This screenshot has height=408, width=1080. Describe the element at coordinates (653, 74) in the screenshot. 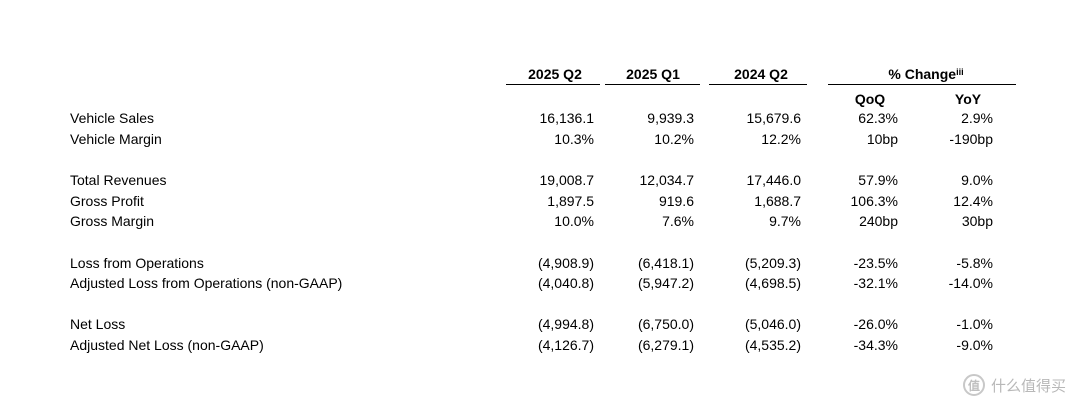

I see `header-2025-q1: 2025 Q1` at that location.